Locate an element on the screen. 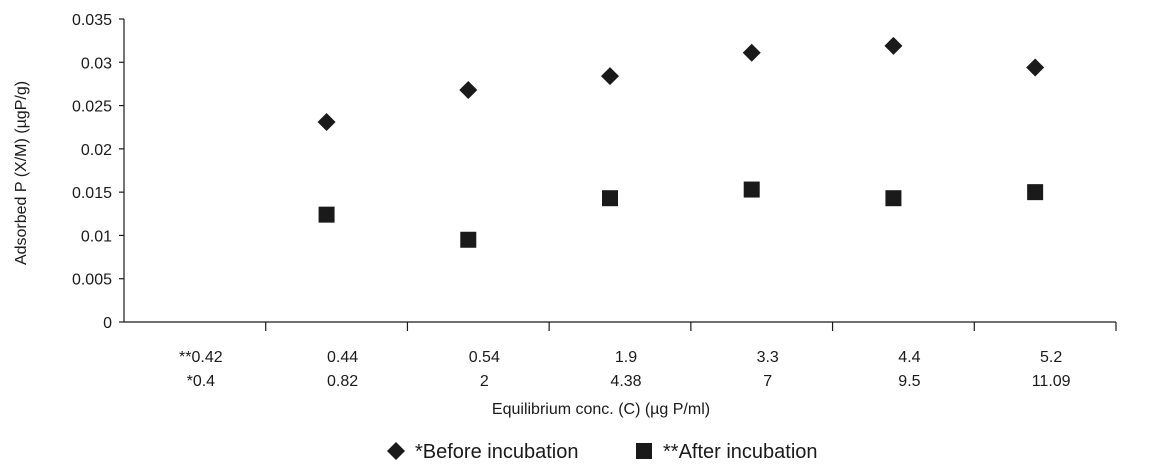  y-tick-label: 0 is located at coordinates (107, 323).